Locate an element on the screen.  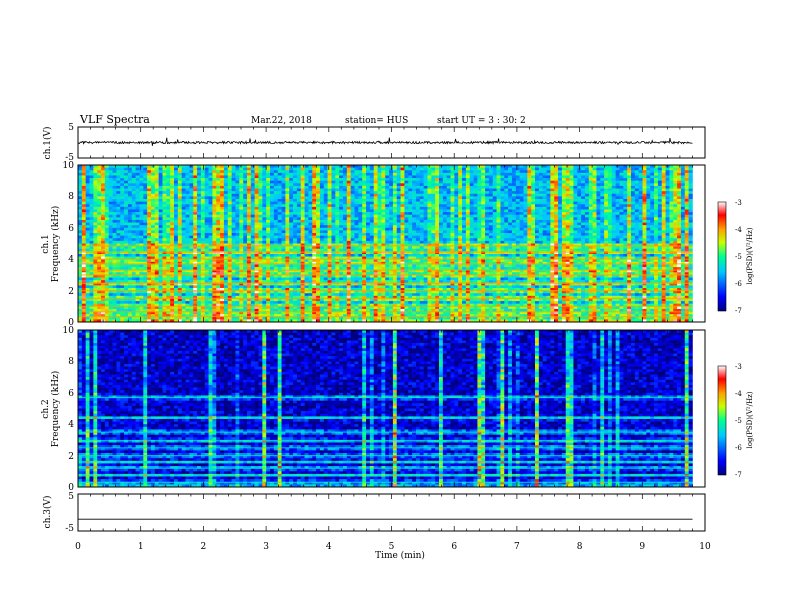
ch1-waveform-ylabel: ch.1(V) is located at coordinates (47, 143).